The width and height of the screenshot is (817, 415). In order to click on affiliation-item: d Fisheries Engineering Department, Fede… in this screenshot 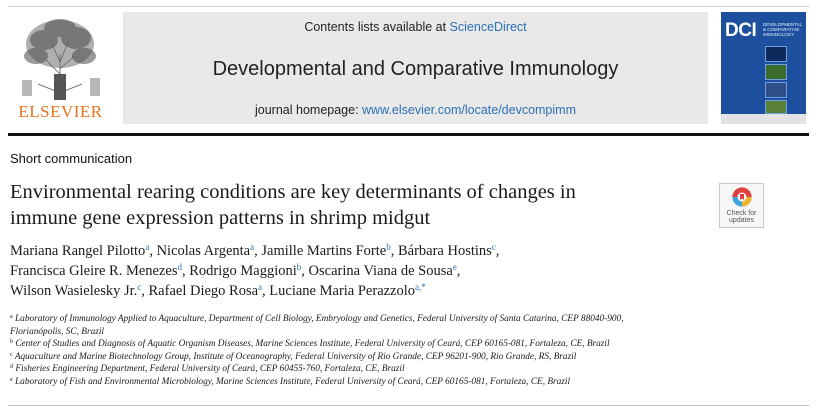, I will do `click(405, 369)`.